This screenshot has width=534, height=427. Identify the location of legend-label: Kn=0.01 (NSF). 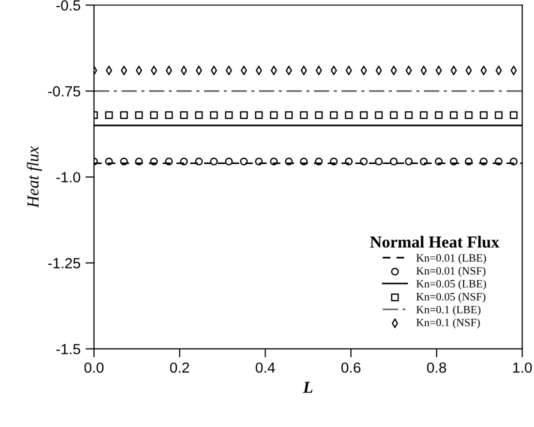
(451, 271).